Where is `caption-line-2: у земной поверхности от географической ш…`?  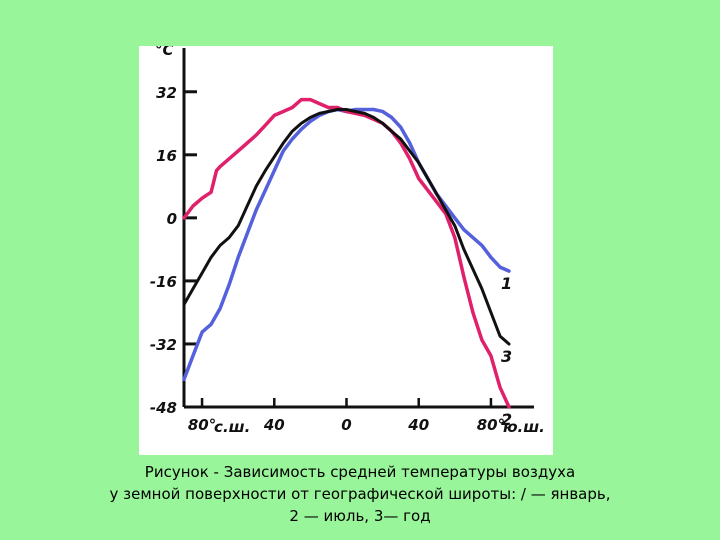
caption-line-2: у земной поверхности от географической ш… is located at coordinates (360, 494).